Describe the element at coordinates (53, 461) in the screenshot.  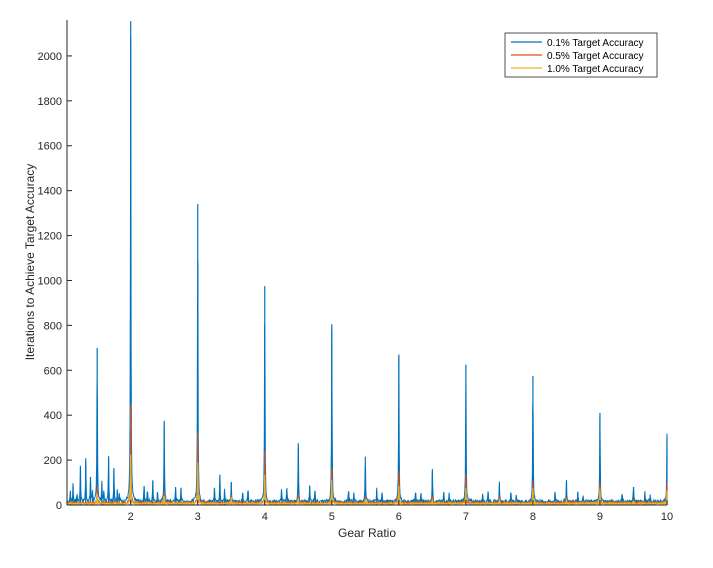
I see `y-tick-label-1: 200` at that location.